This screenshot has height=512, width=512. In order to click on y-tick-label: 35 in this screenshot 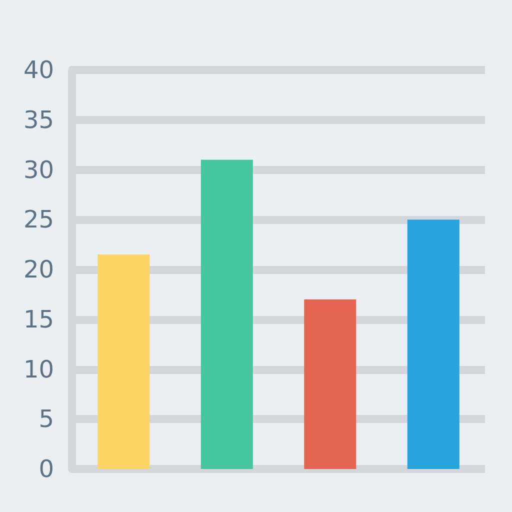, I will do `click(38, 120)`.